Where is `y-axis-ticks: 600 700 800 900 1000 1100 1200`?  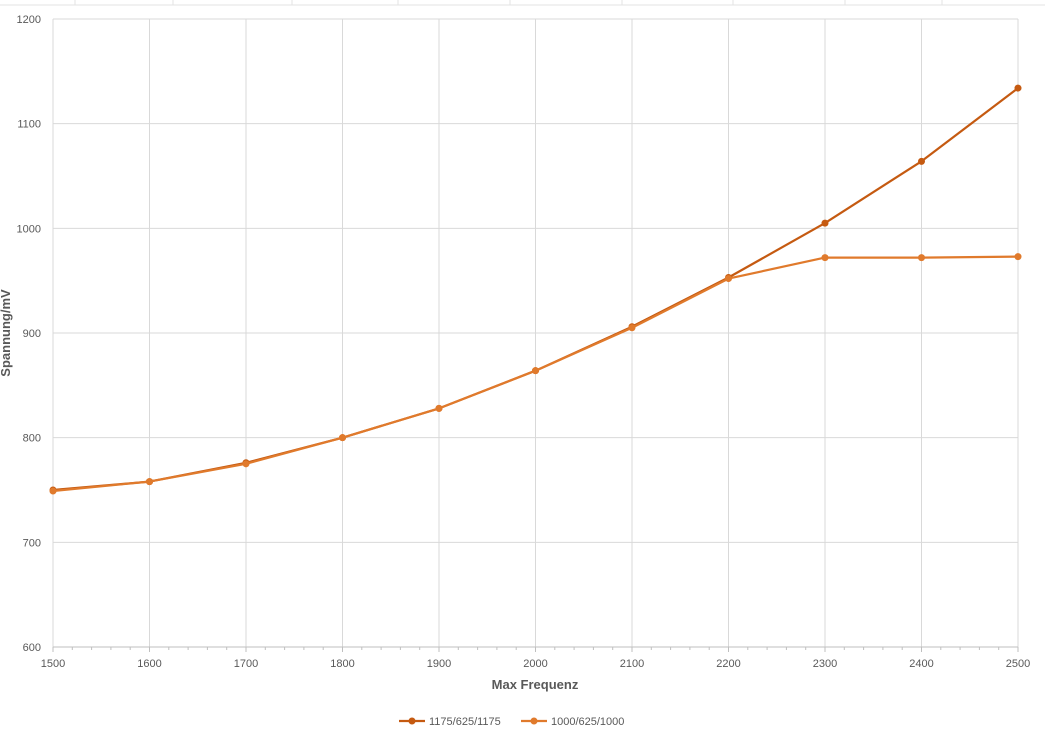
y-axis-ticks: 600 700 800 900 1000 1100 1200 is located at coordinates (29, 334).